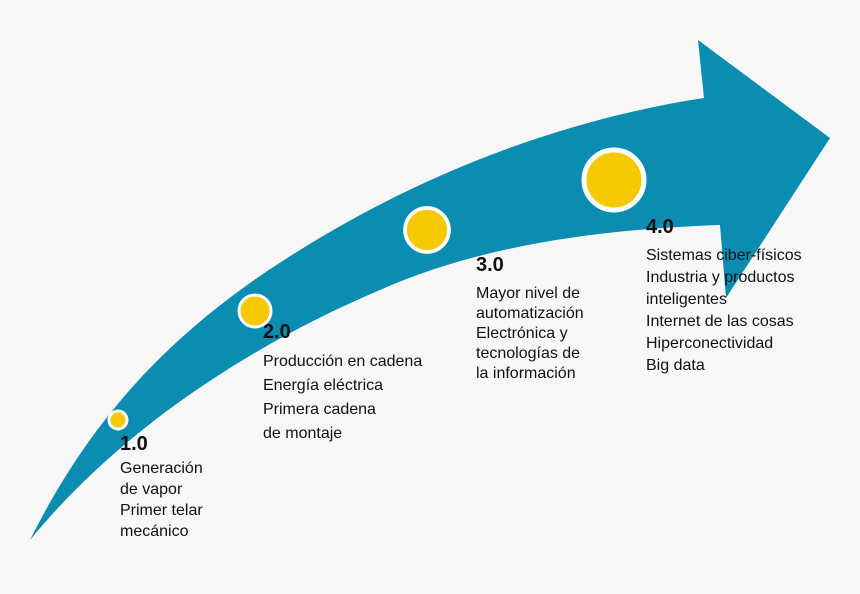 This screenshot has width=860, height=594. What do you see at coordinates (724, 255) in the screenshot?
I see `stage-item: Sistemas ciber-físicos` at bounding box center [724, 255].